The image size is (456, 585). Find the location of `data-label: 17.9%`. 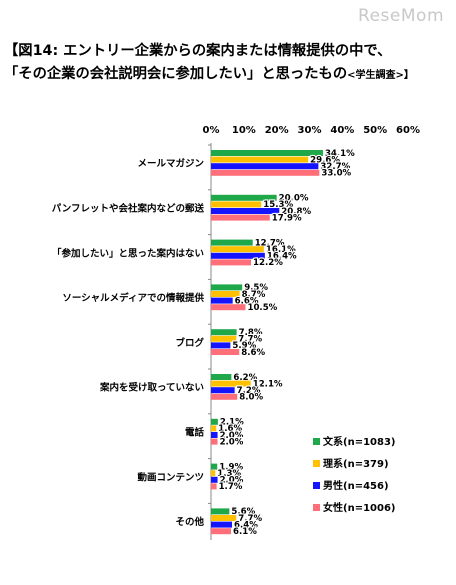

data-label: 17.9% is located at coordinates (287, 218).